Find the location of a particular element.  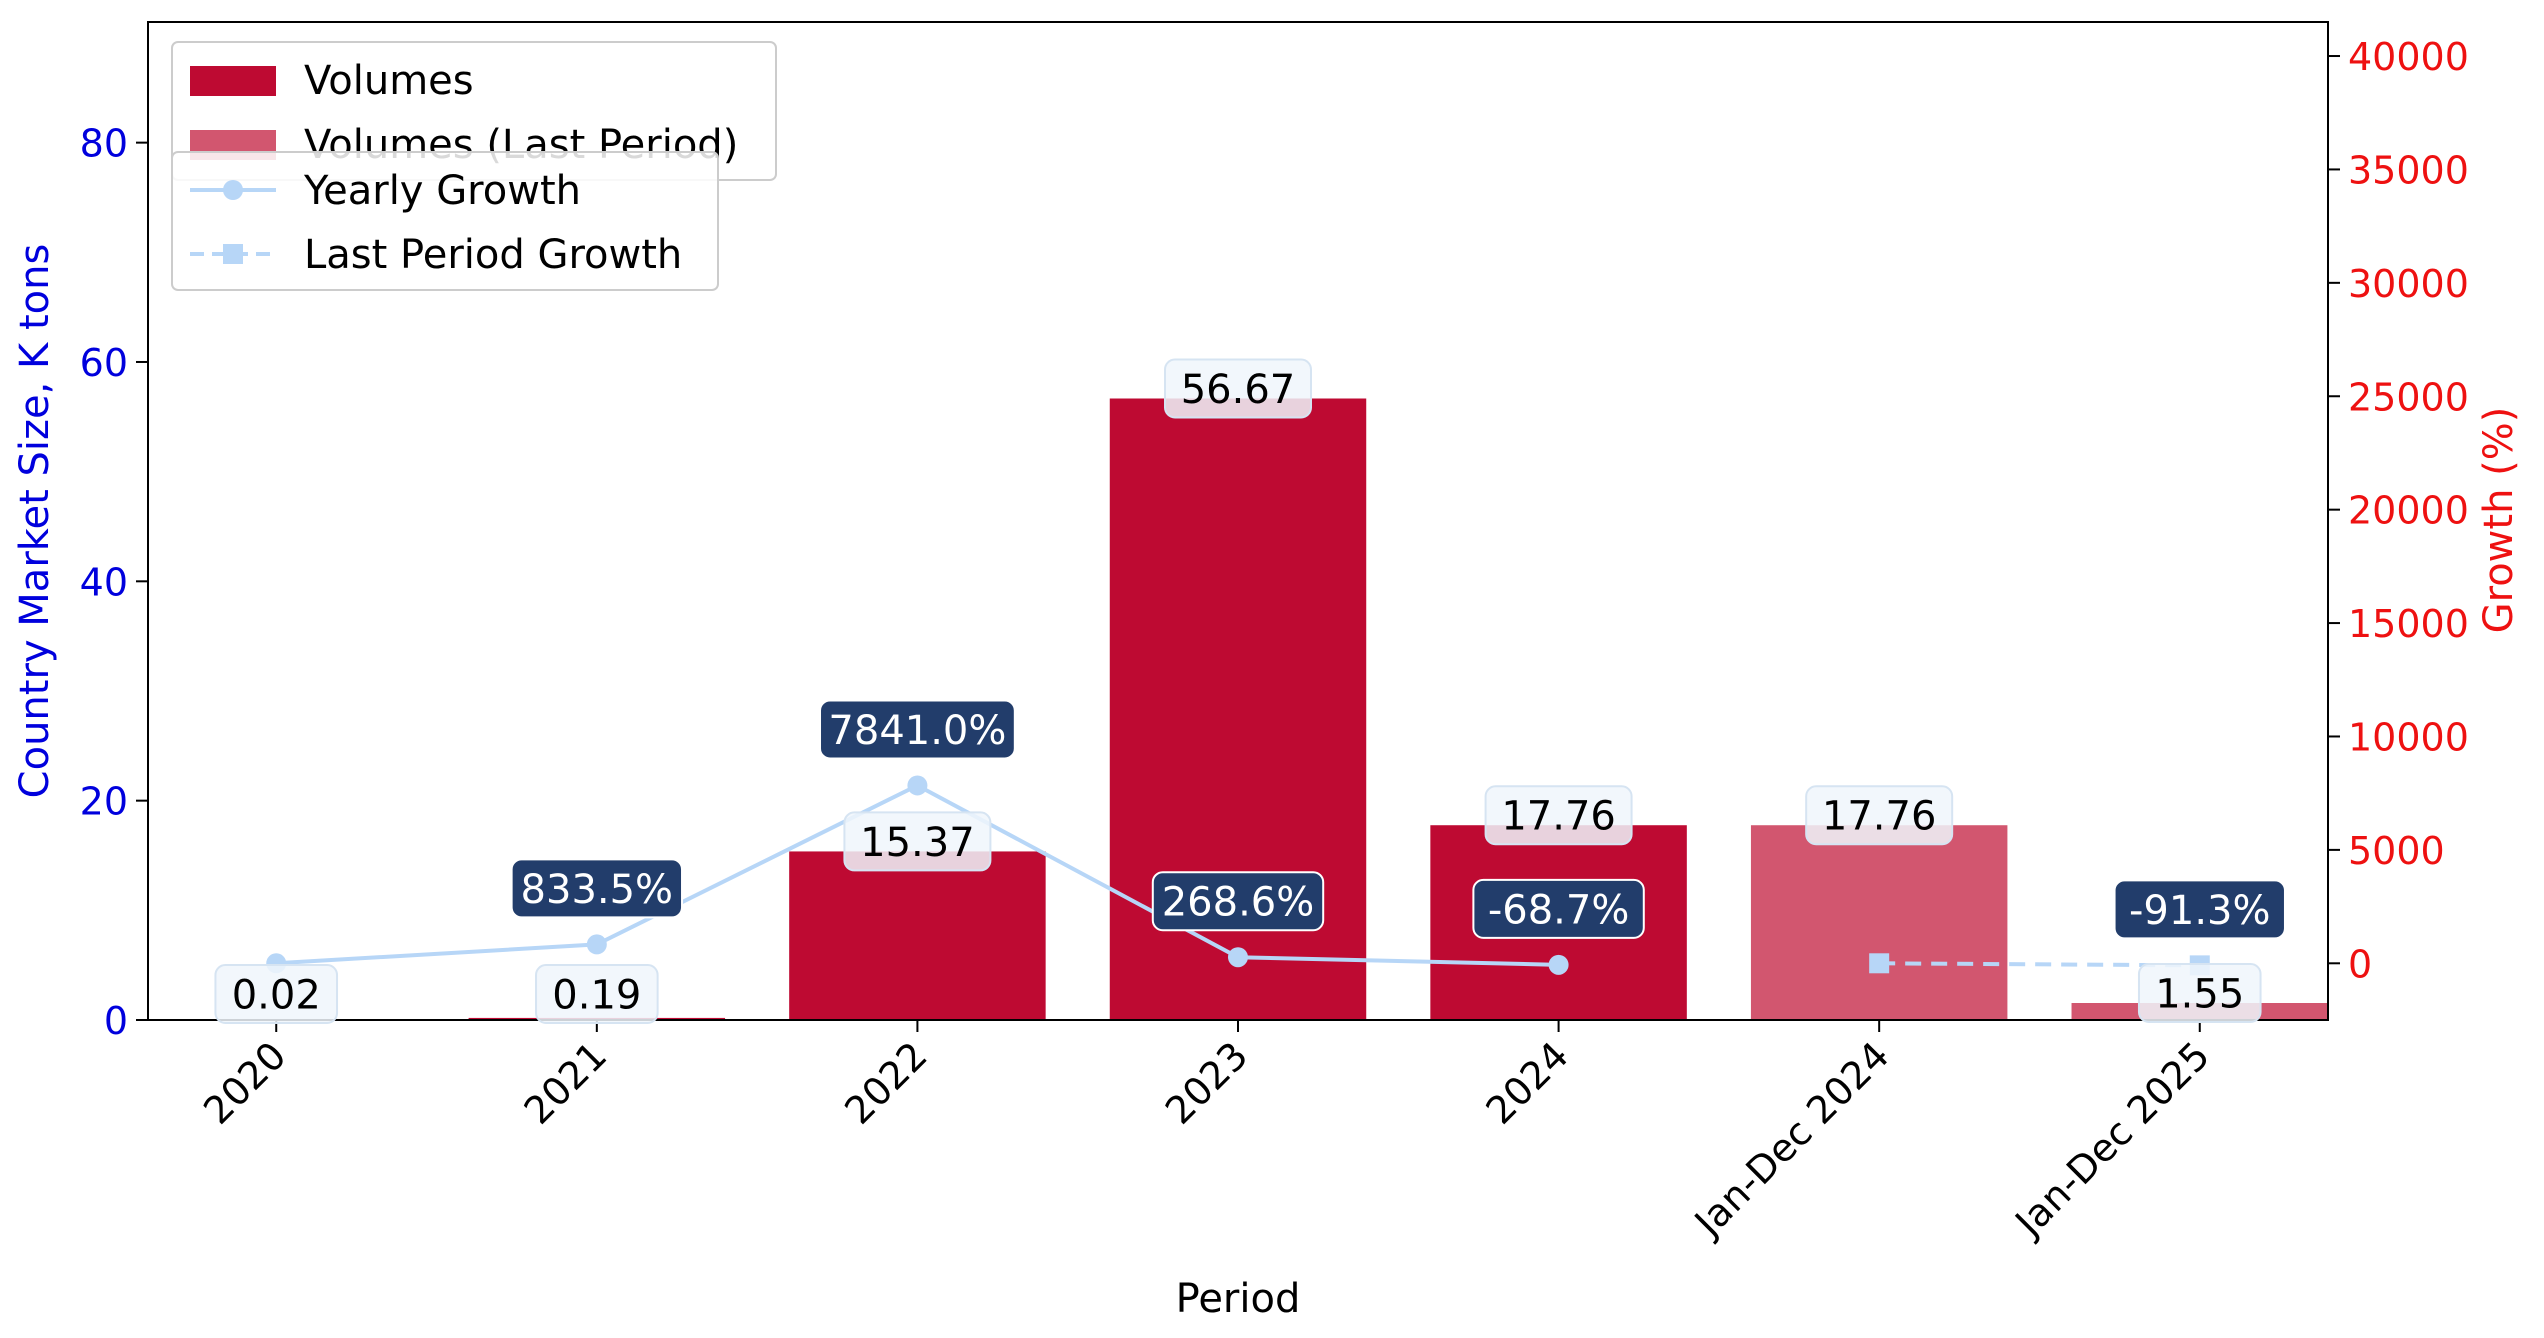

x-tick-label: 2023 is located at coordinates (1207, 1083).